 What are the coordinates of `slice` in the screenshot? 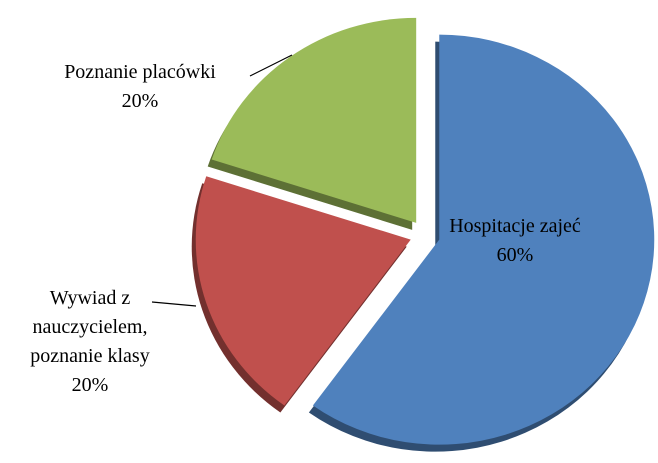 It's located at (314, 120).